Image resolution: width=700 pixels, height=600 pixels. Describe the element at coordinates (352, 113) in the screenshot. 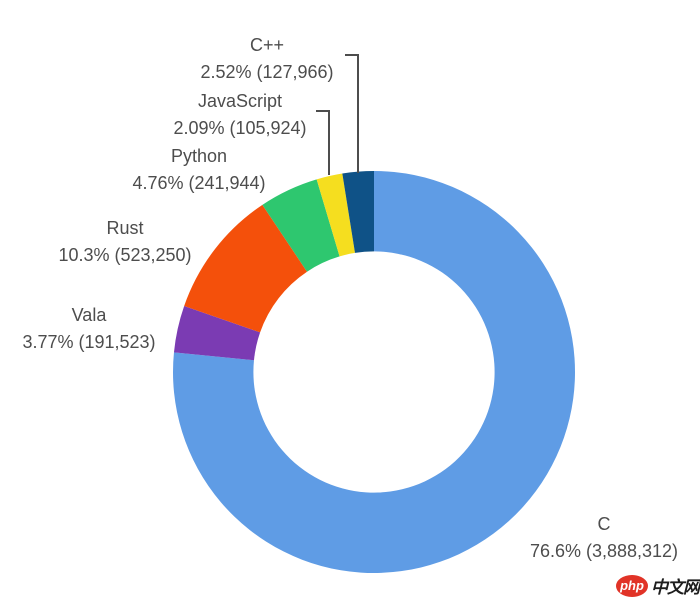

I see `cpp-leader-line` at that location.